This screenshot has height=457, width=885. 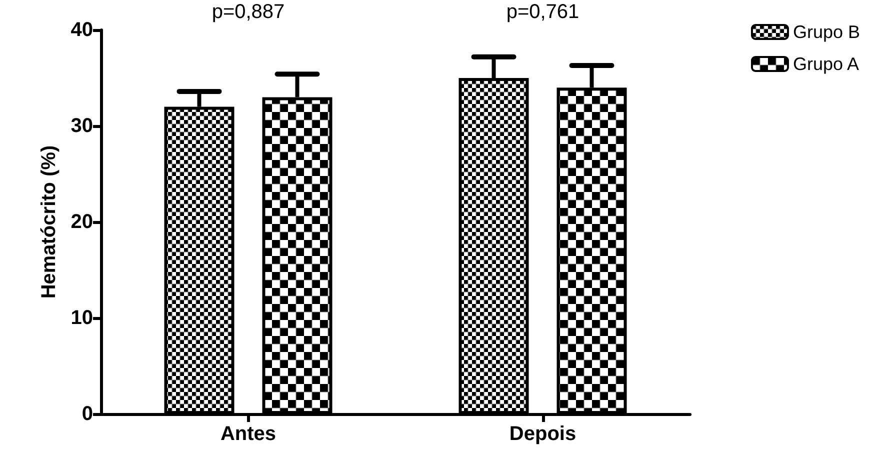 I want to click on y-tick-label: 10, so click(x=81, y=318).